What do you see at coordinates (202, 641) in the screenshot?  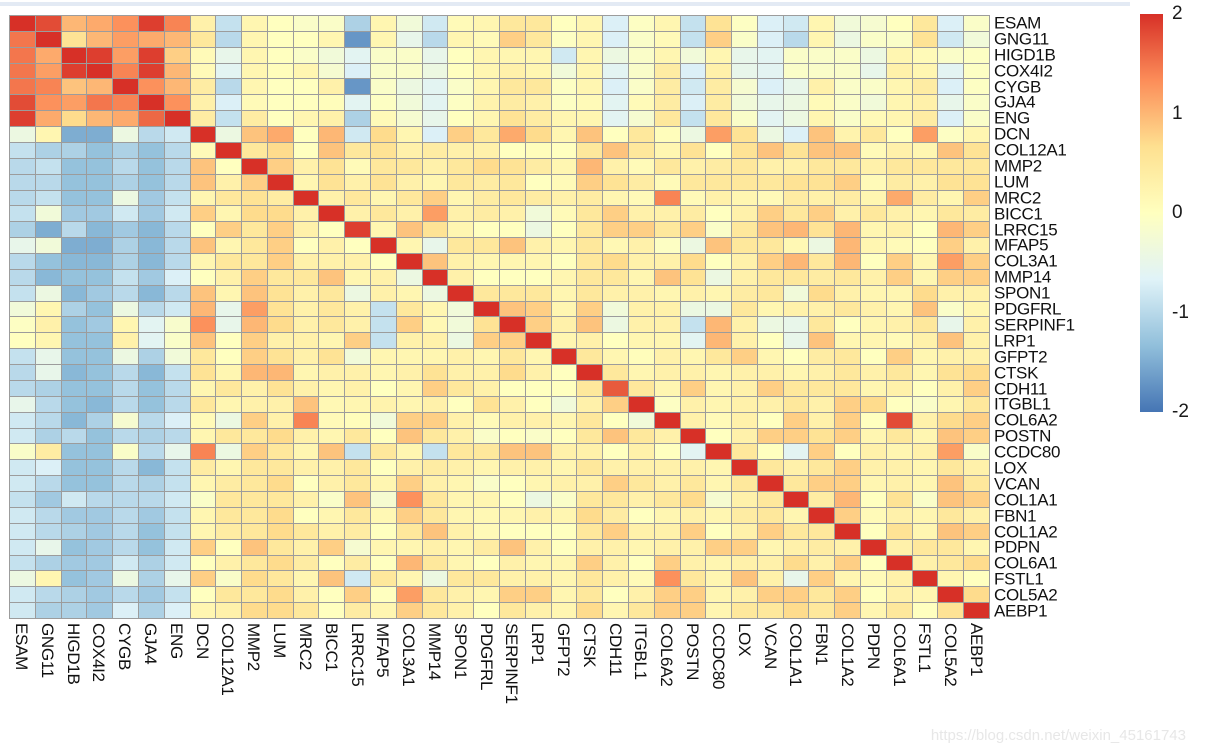 I see `col-label: DCN` at bounding box center [202, 641].